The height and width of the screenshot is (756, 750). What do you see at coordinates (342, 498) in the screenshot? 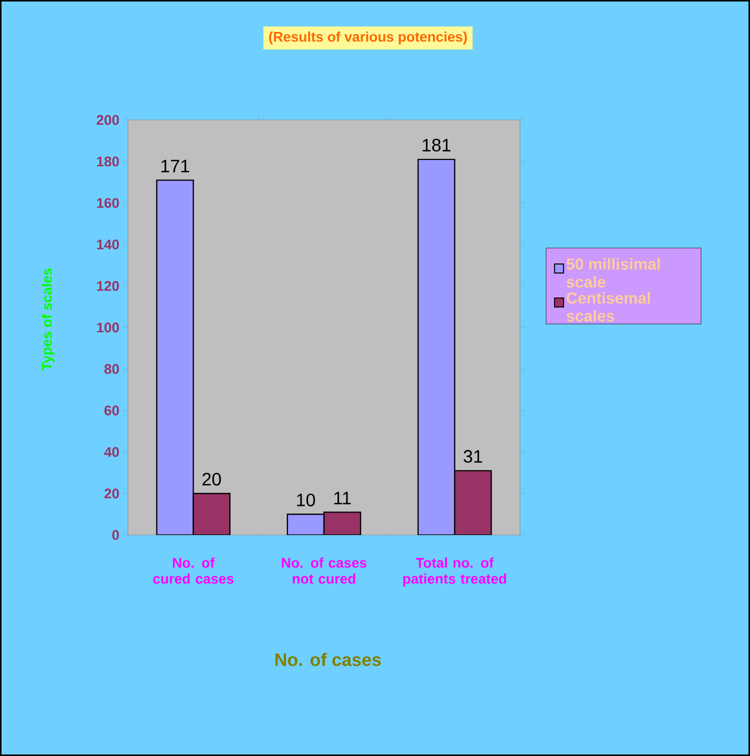
I see `data-label: 11` at bounding box center [342, 498].